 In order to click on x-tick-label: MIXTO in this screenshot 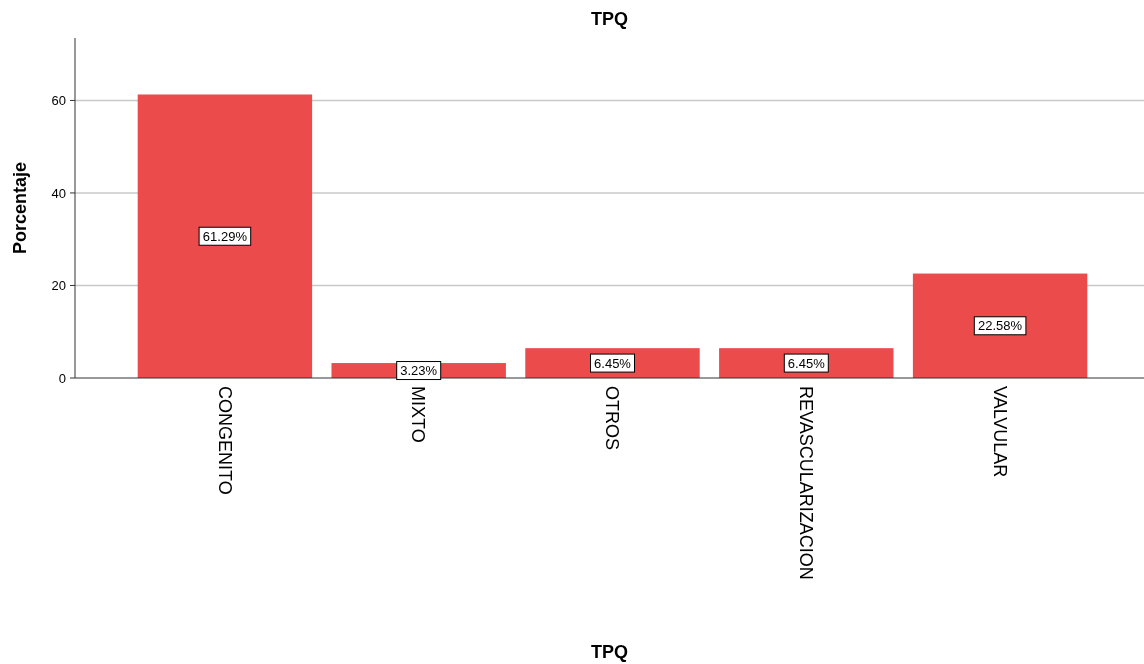, I will do `click(418, 414)`.